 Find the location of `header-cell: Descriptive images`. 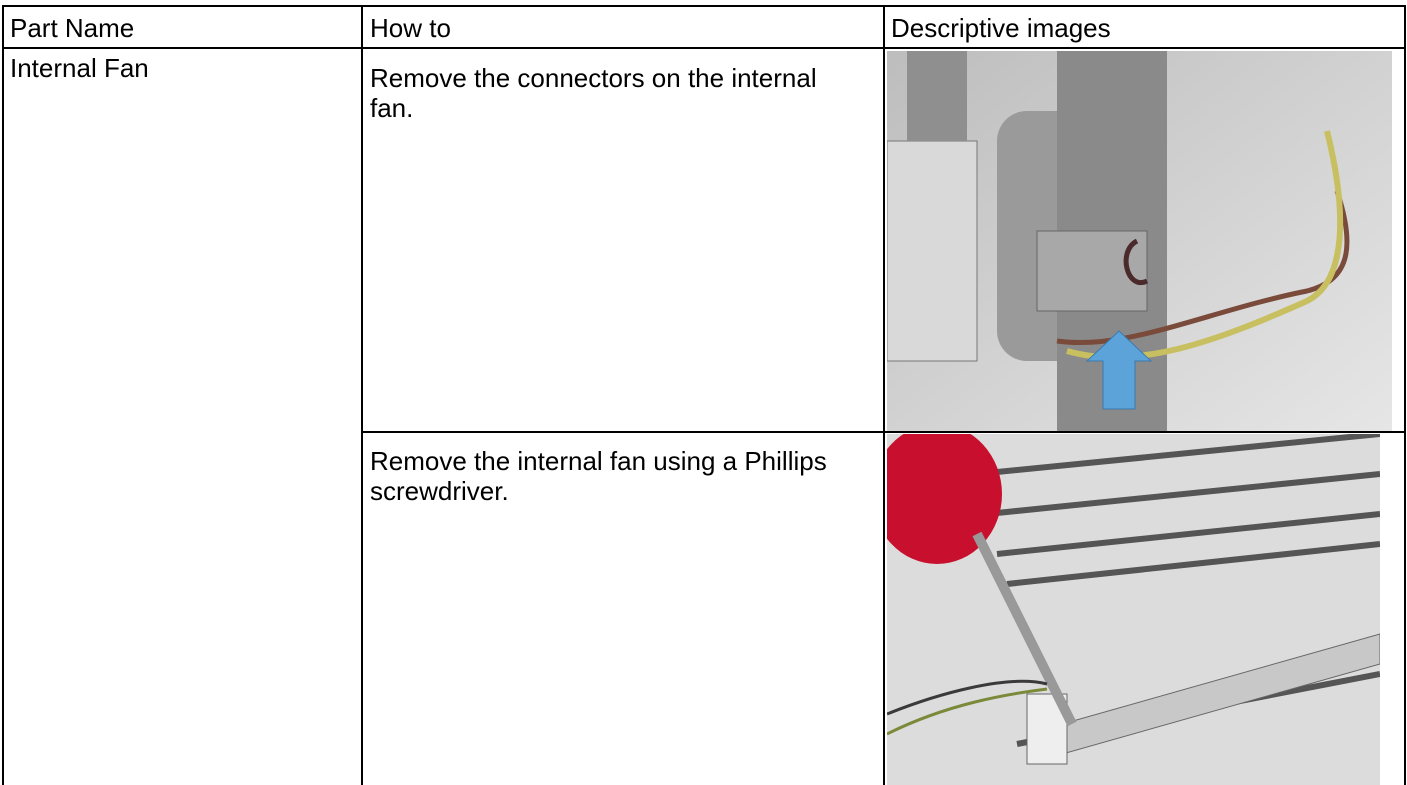

header-cell: Descriptive images is located at coordinates (1001, 28).